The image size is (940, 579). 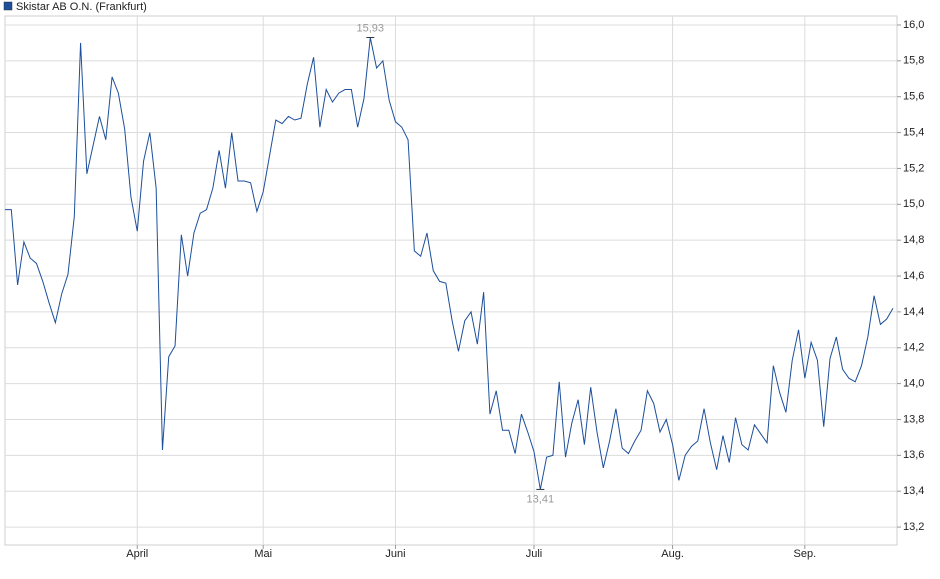 What do you see at coordinates (541, 499) in the screenshot?
I see `value-label: 13,41` at bounding box center [541, 499].